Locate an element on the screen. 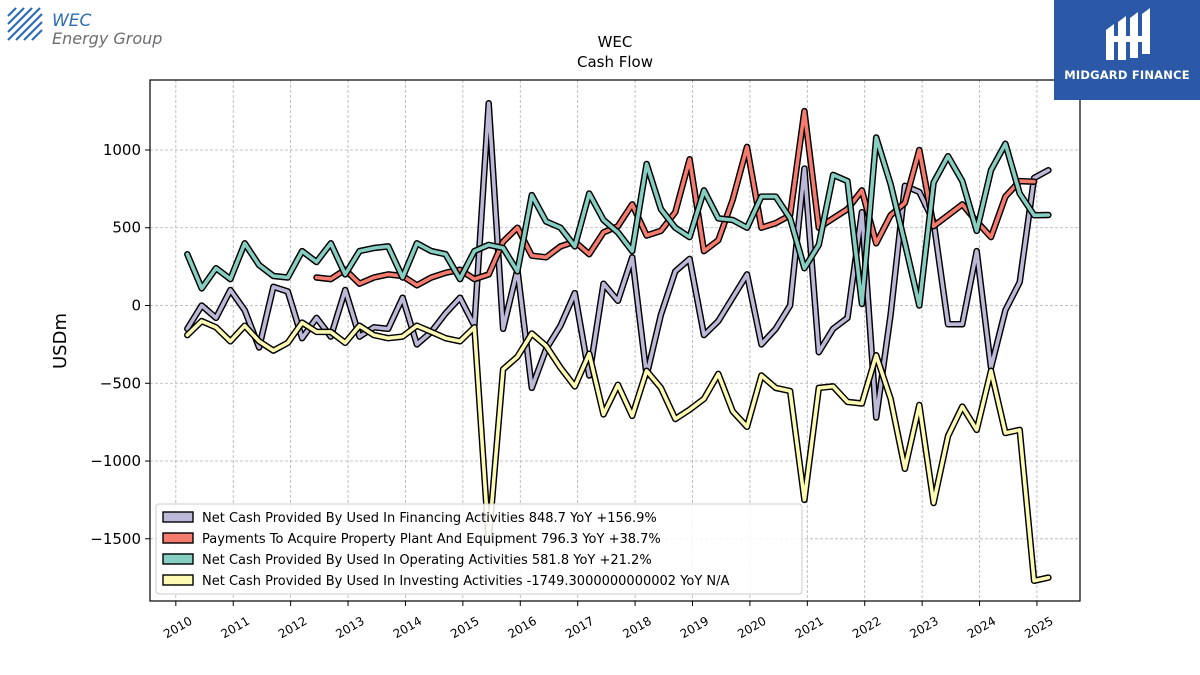 The height and width of the screenshot is (675, 1200). x-tick-label: 2024 is located at coordinates (981, 627).